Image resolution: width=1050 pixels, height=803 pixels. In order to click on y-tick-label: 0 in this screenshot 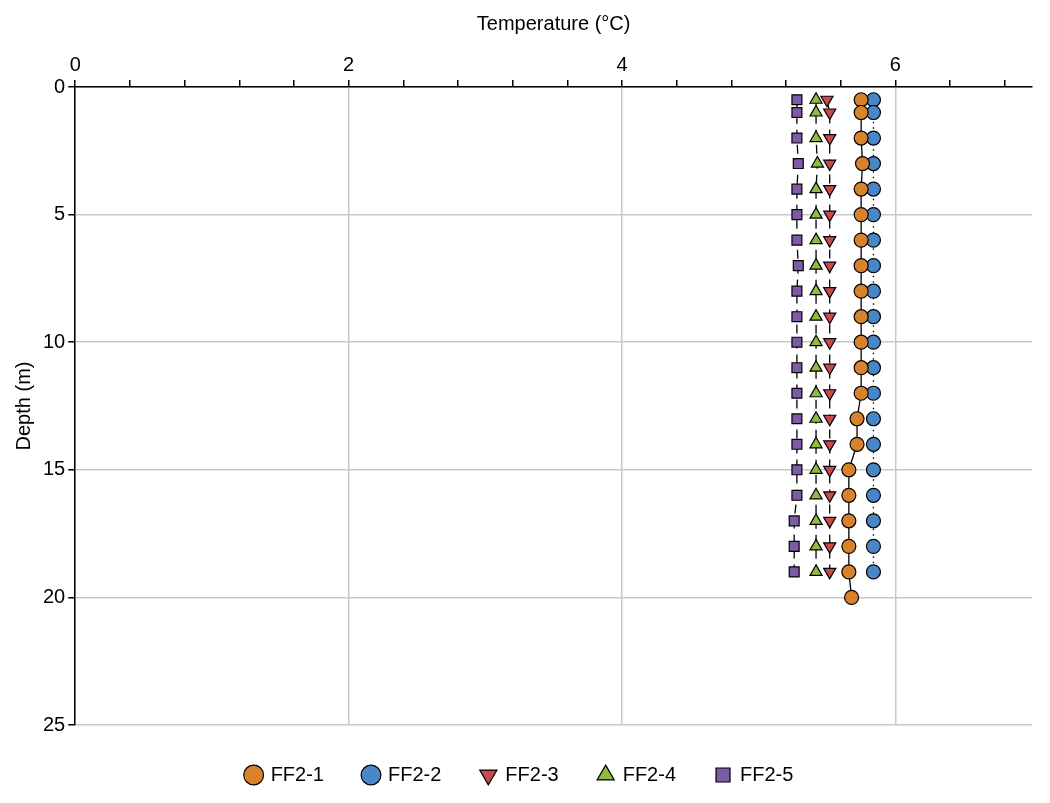, I will do `click(60, 85)`.